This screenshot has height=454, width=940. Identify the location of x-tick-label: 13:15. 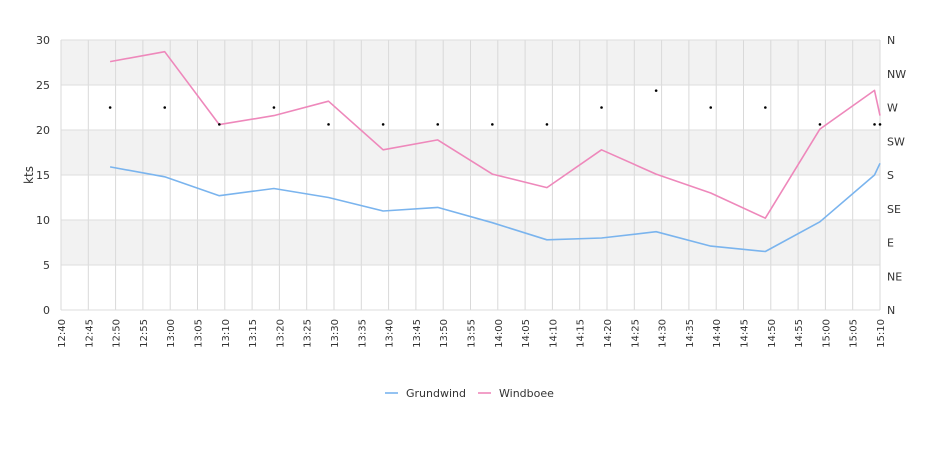
(253, 333).